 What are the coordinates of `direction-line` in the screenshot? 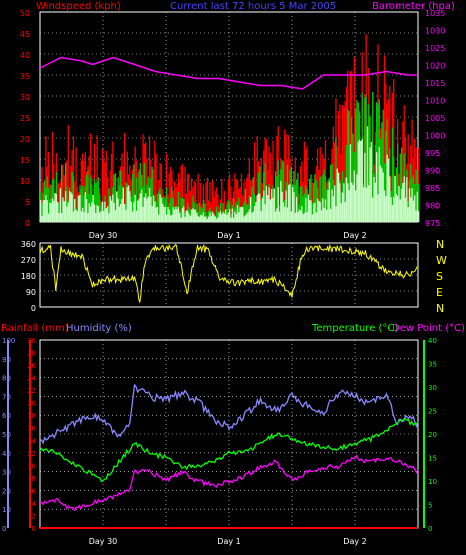 It's located at (228, 273).